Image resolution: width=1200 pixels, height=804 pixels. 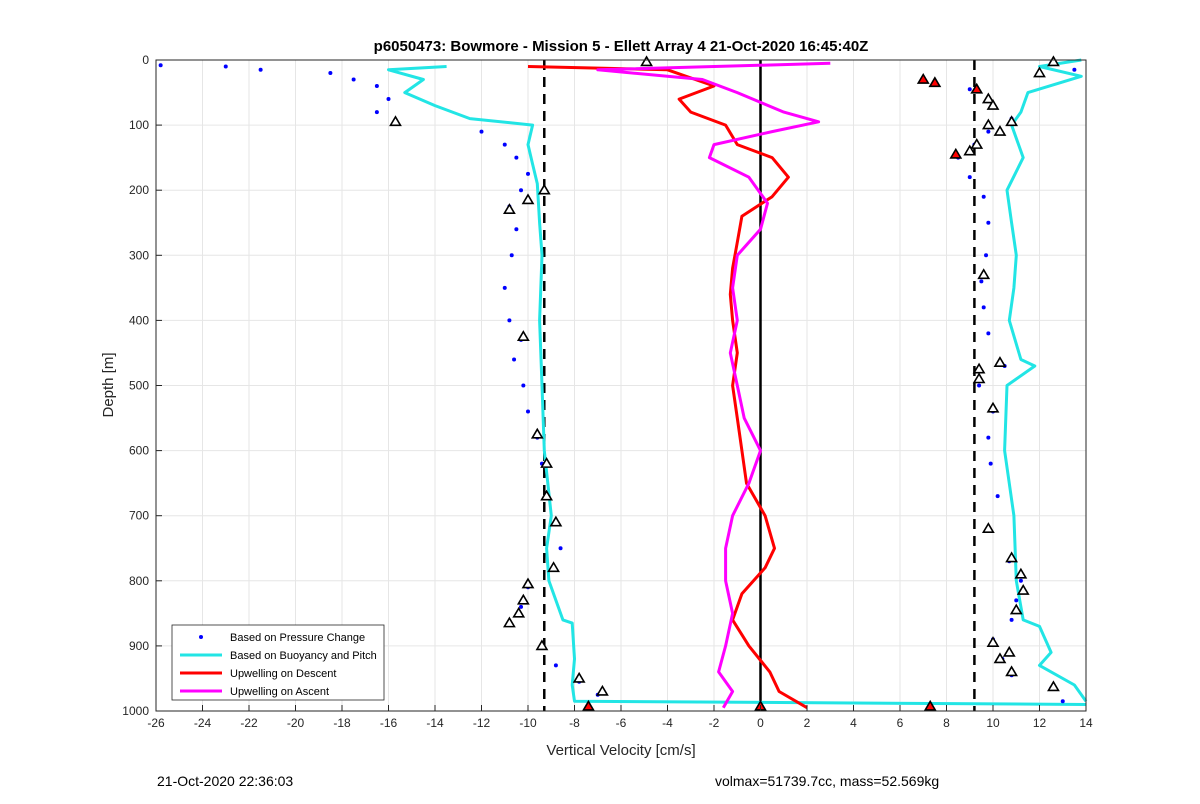 What do you see at coordinates (225, 781) in the screenshot?
I see `footer-timestamp: 21-Oct-2020 22:36:03` at bounding box center [225, 781].